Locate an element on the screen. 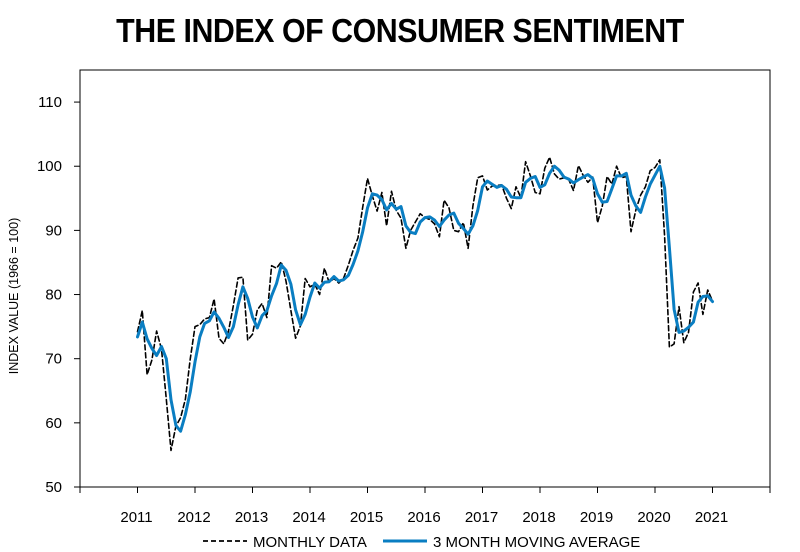  chart-title: THE INDEX OF CONSUMER SENTIMENT is located at coordinates (400, 30).